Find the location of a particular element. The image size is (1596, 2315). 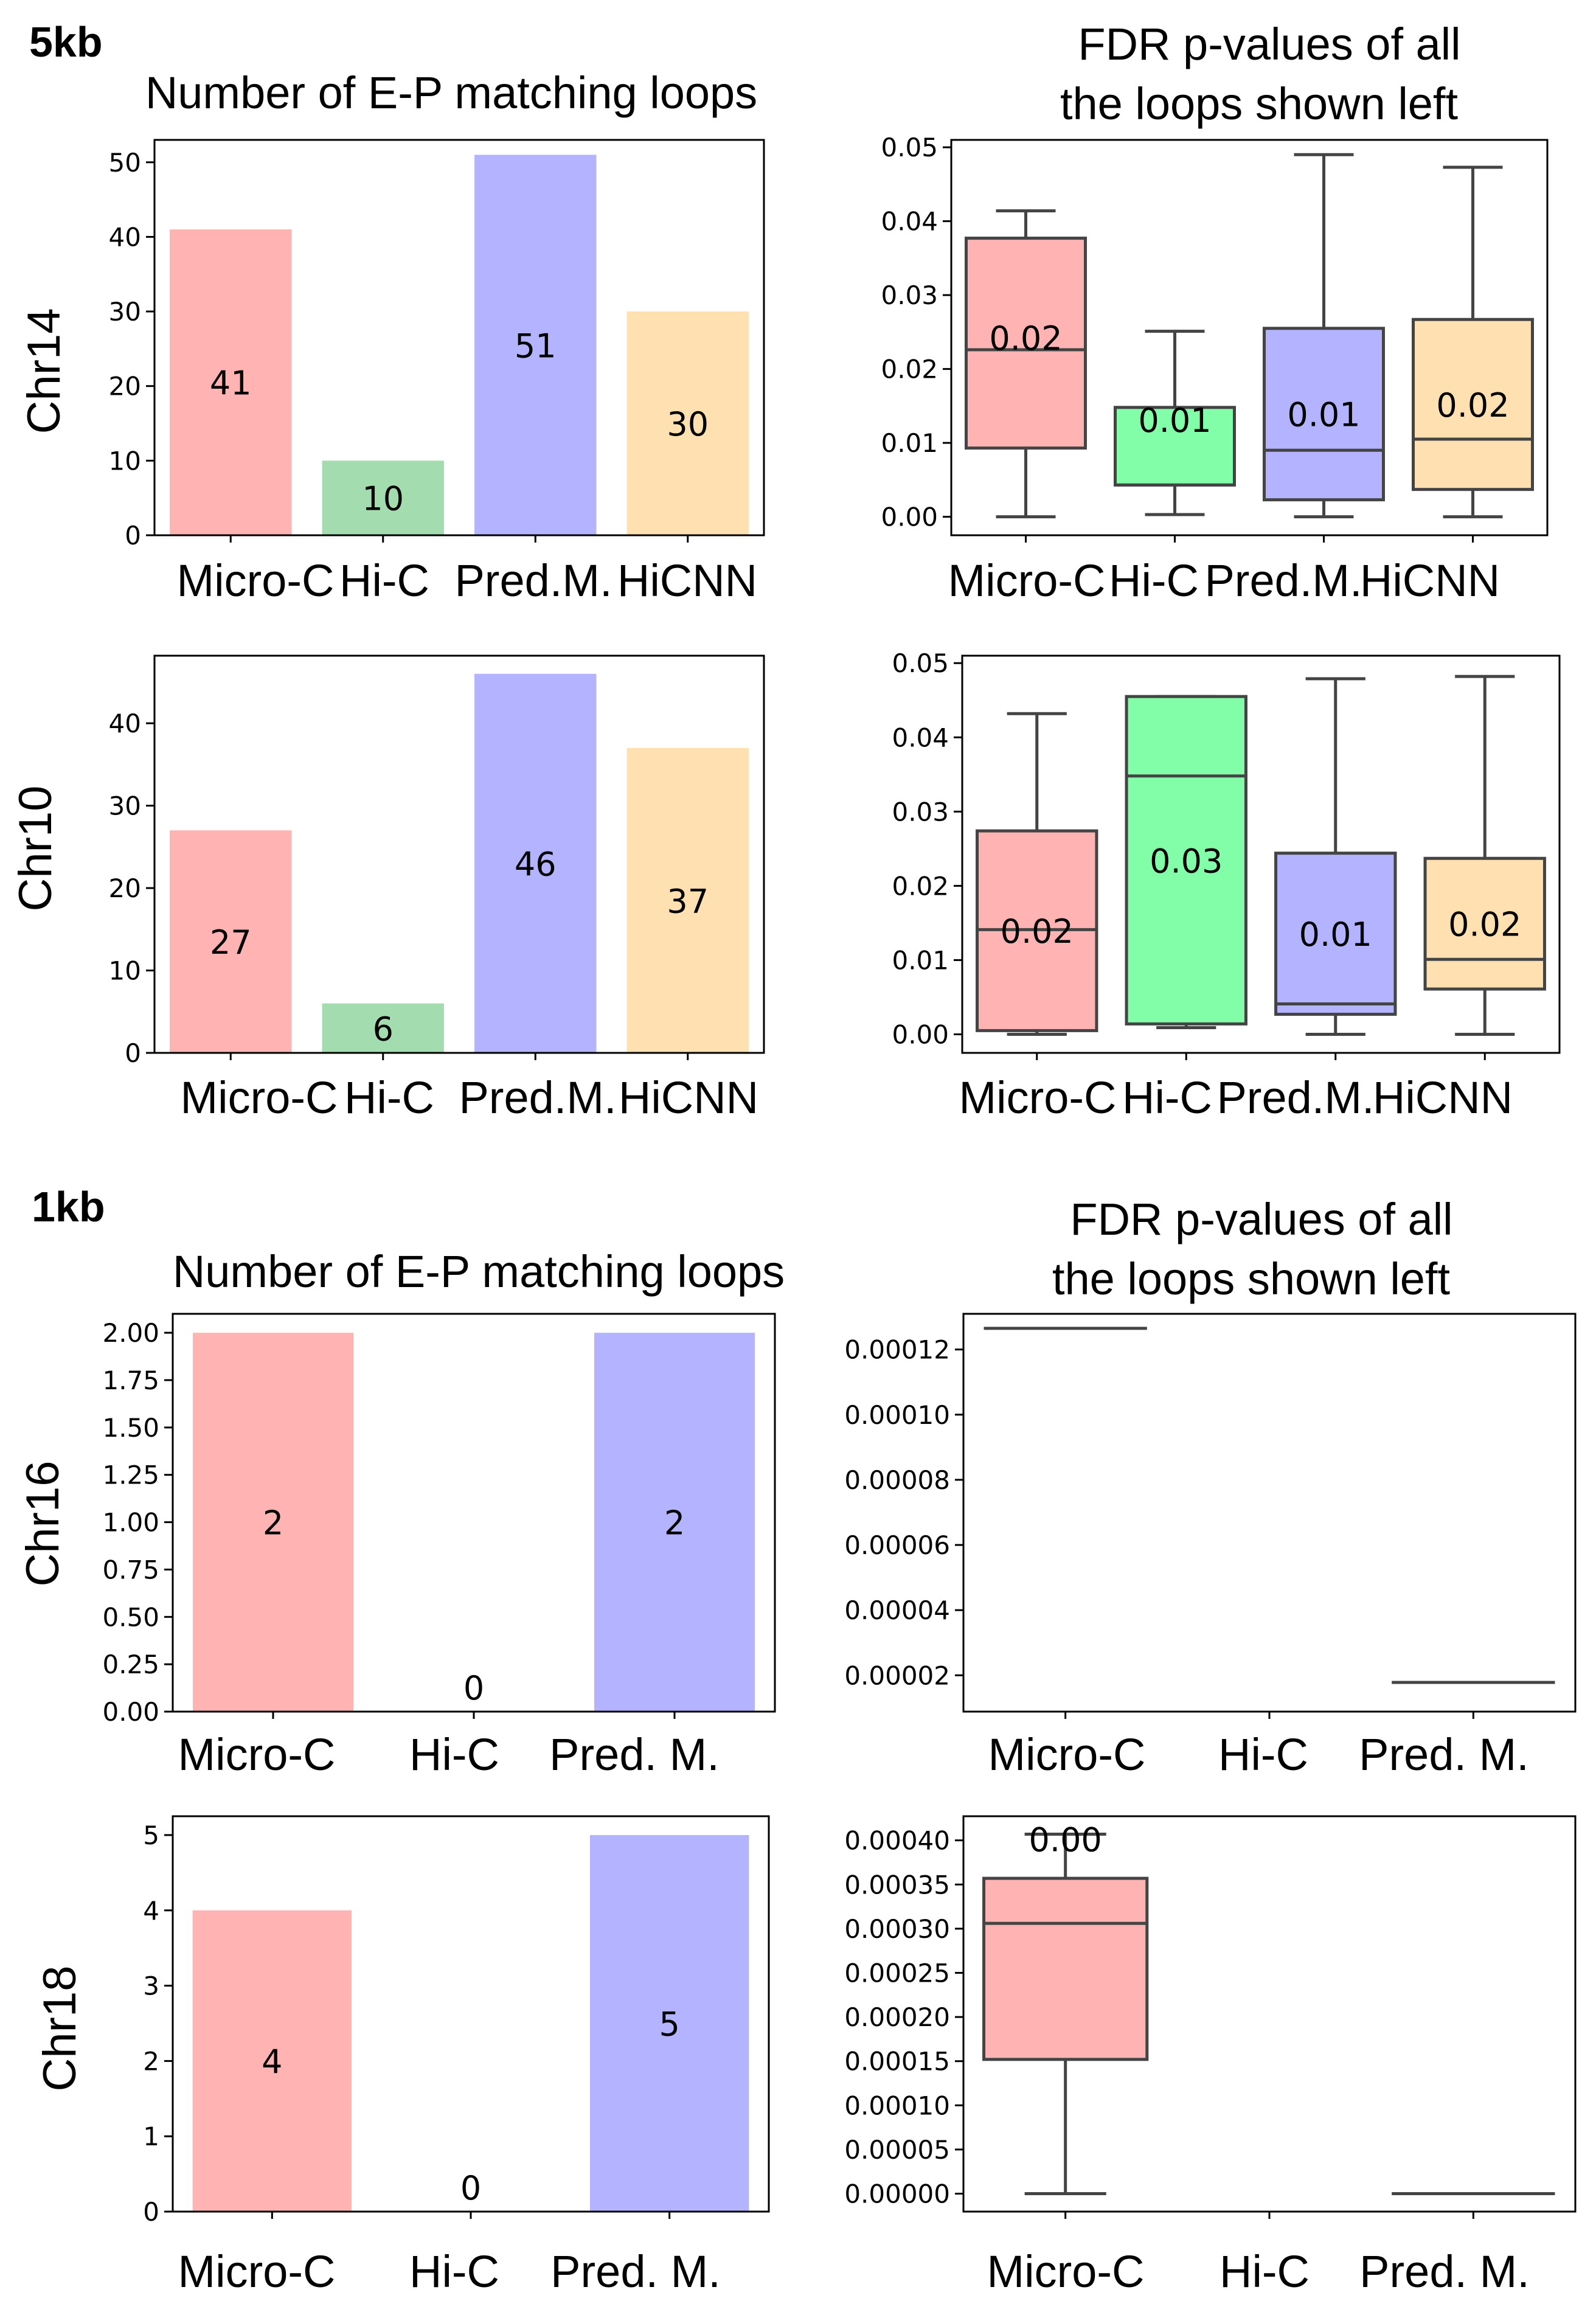

chart-bar_chr18: 0 1 2 3 4 5 Micro-C Hi-C Pred. M. 4 0 5 is located at coordinates (456, 2056).